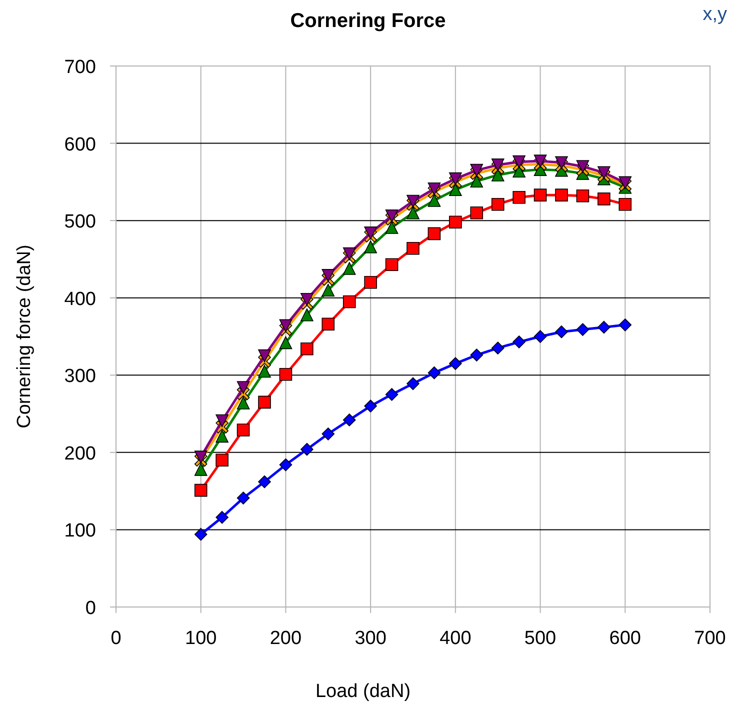 This screenshot has width=734, height=704. I want to click on y-tick-label: 700, so click(80, 67).